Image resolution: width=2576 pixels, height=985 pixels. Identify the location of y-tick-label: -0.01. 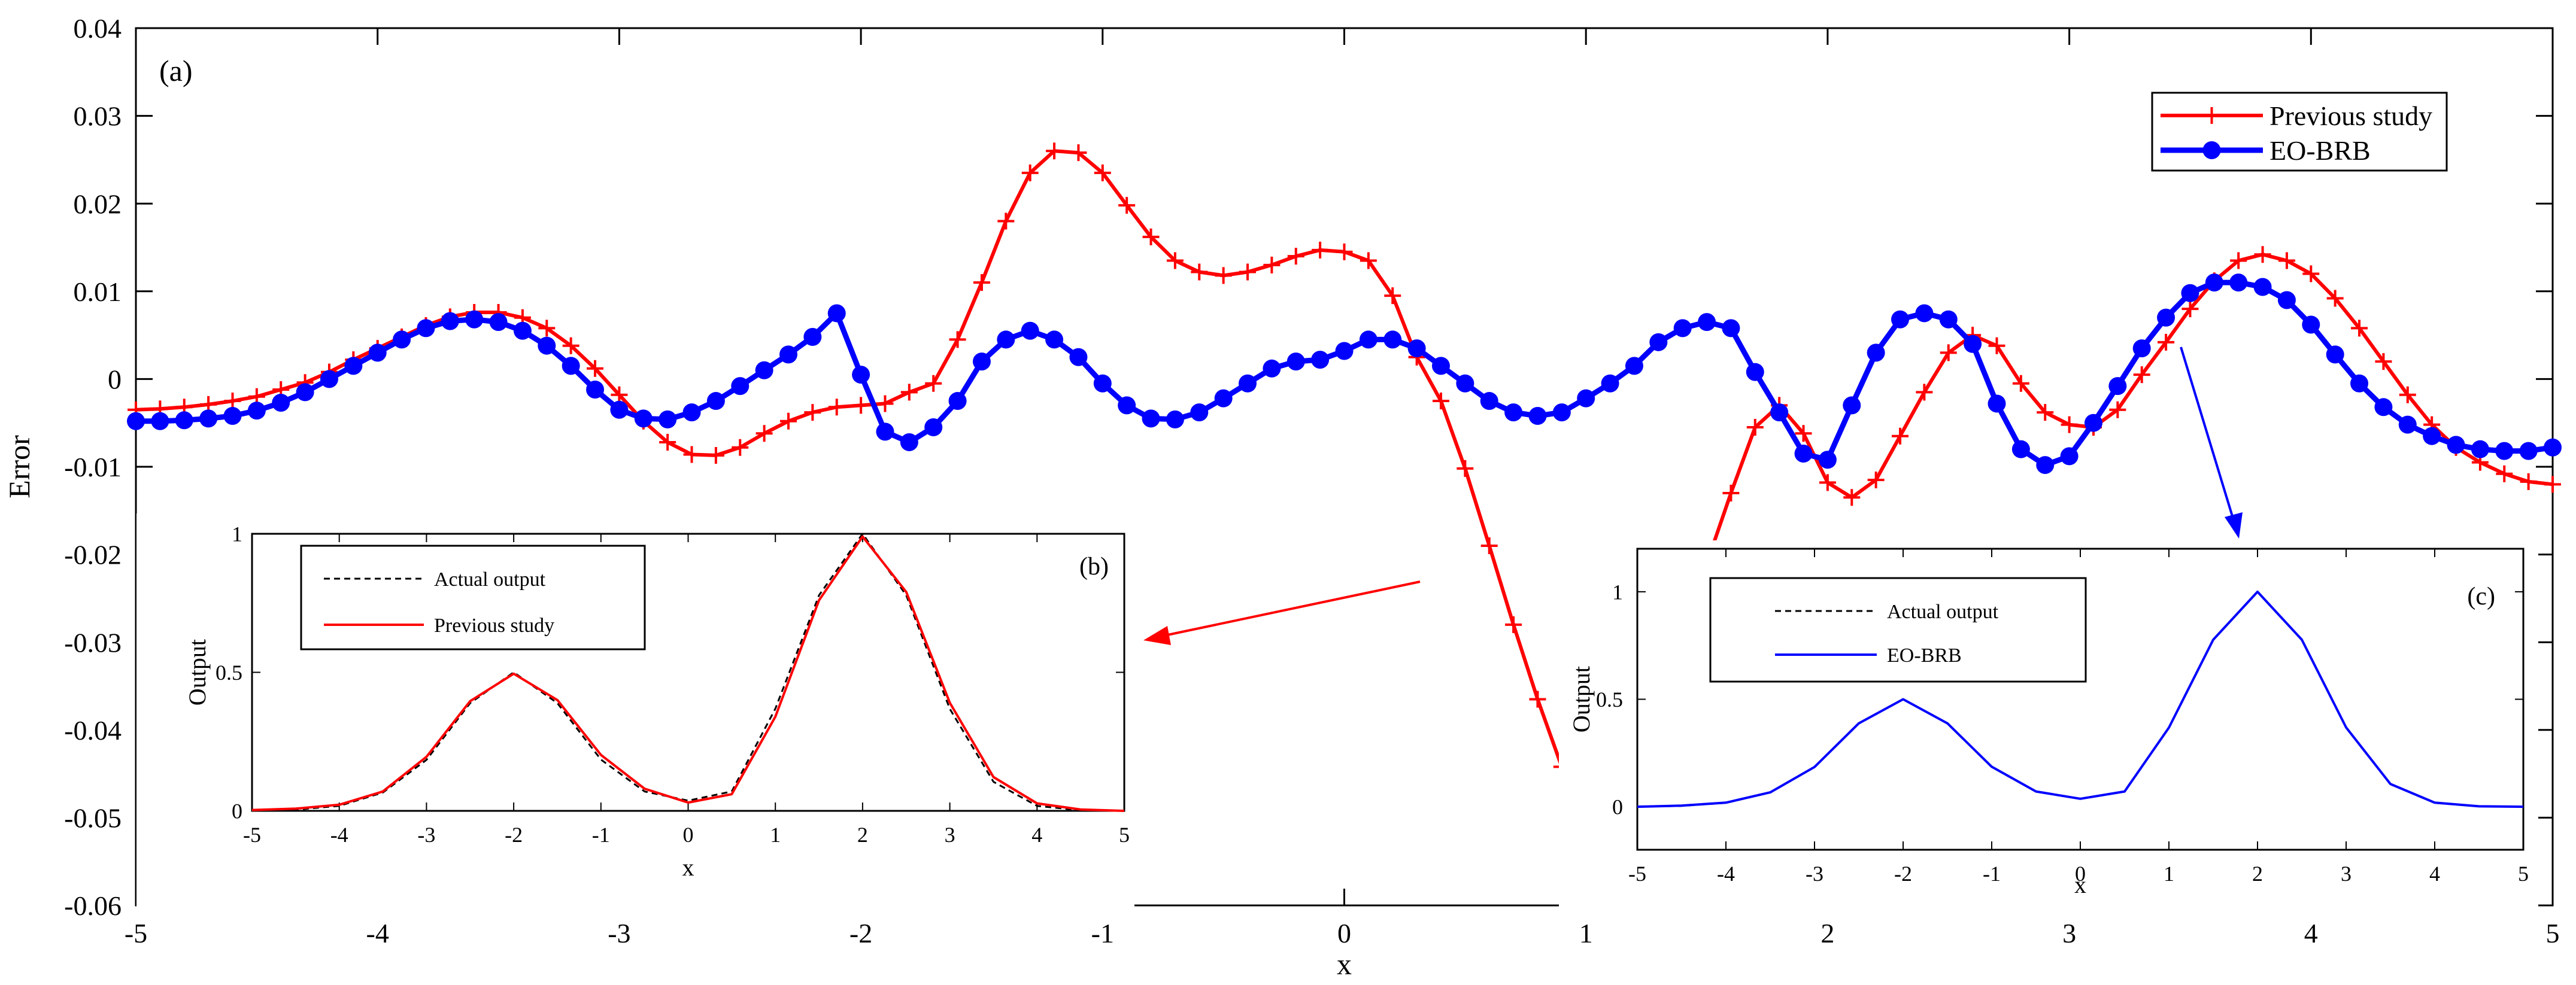
(93, 467).